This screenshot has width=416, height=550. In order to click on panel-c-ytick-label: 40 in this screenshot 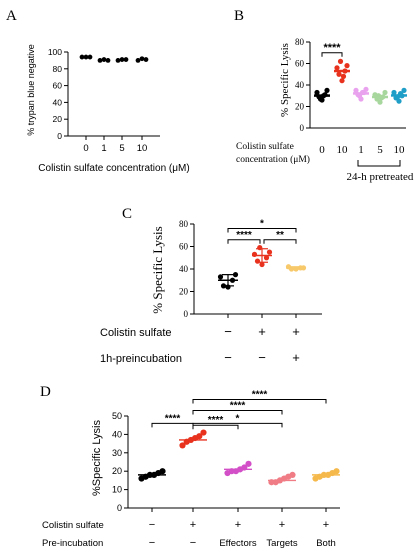, I will do `click(184, 269)`.